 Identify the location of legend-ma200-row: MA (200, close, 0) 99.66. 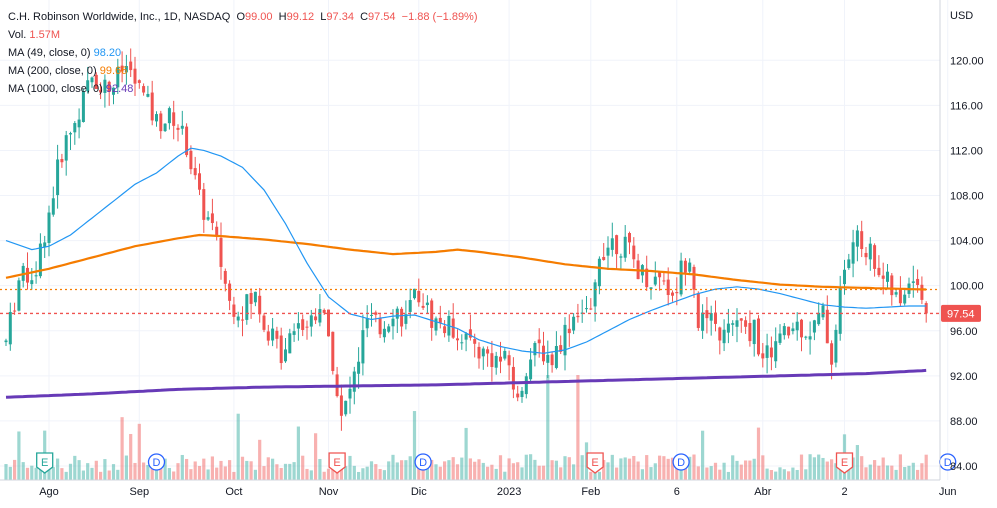
(68, 71).